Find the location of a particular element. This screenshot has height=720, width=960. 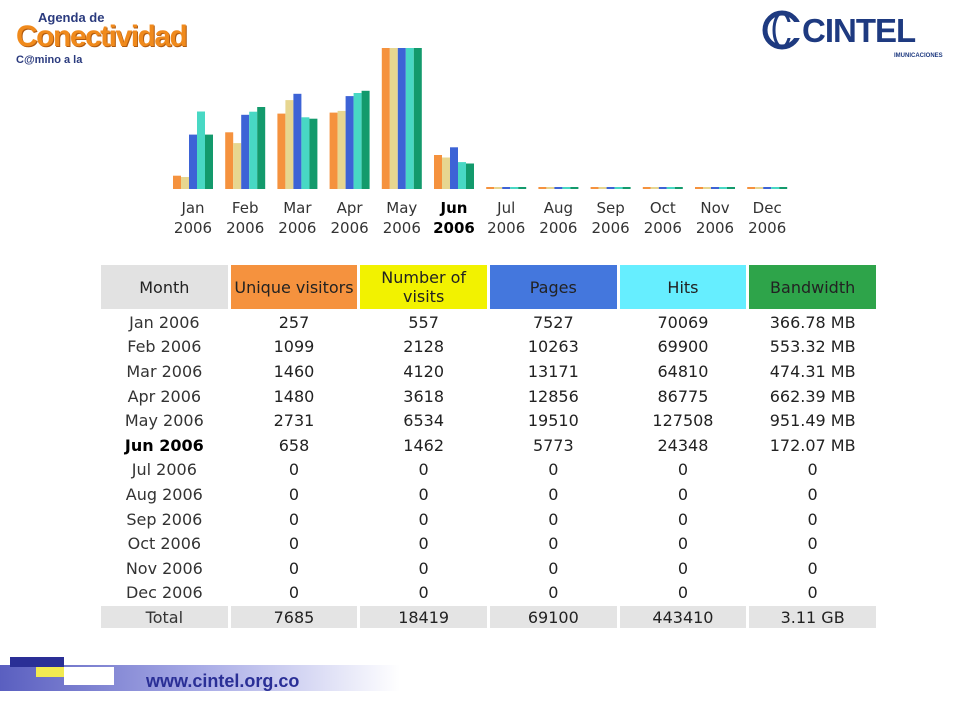

bar-pages-may is located at coordinates (401, 118).